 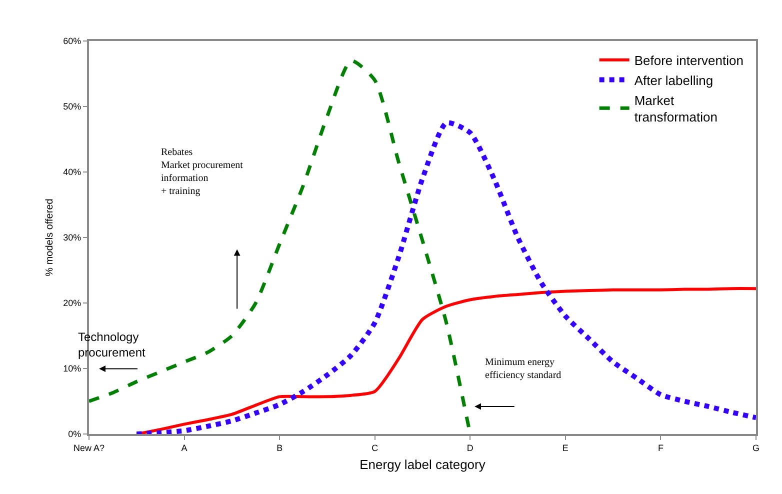 I want to click on annotation: Minimum energy efficiency standard, so click(x=523, y=369).